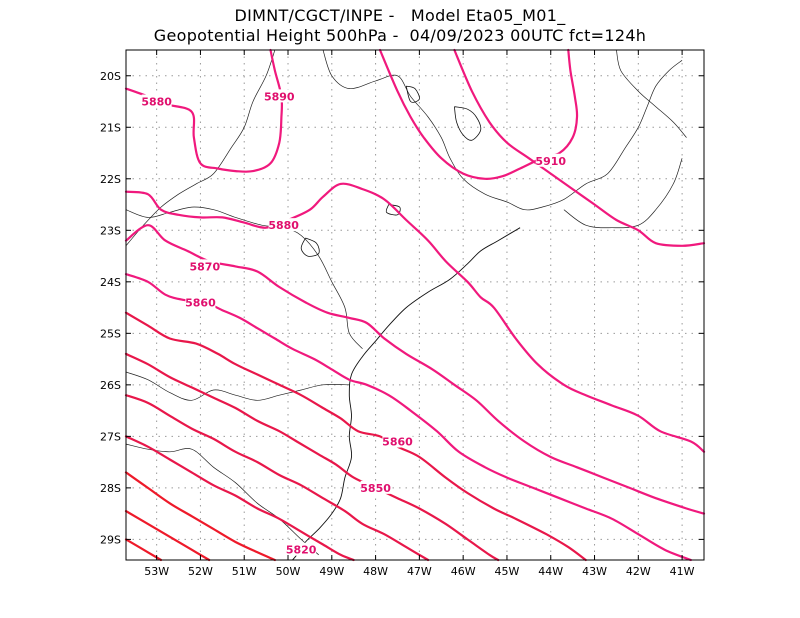  Describe the element at coordinates (419, 571) in the screenshot. I see `x-tick-label: 47W` at that location.